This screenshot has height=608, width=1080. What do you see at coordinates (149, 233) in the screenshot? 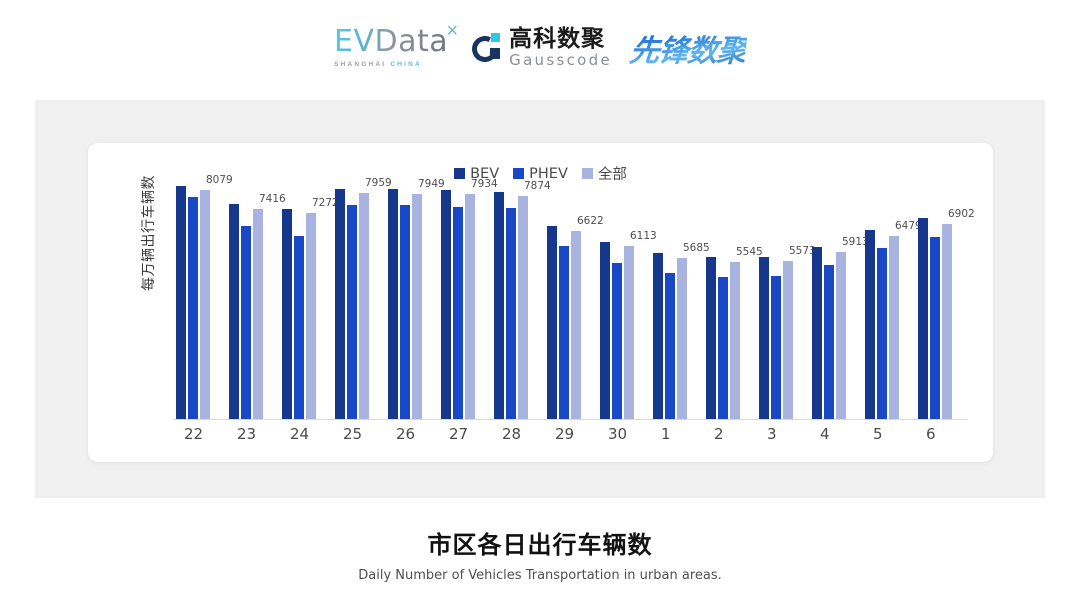
I see `y-axis-title: 每万辆出行车辆数` at bounding box center [149, 233].